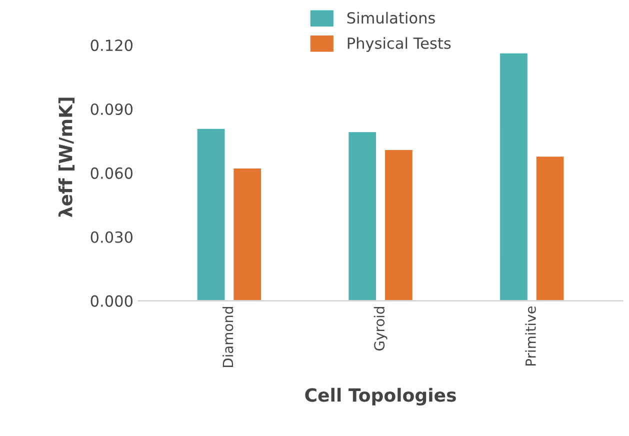 The height and width of the screenshot is (436, 629). What do you see at coordinates (111, 173) in the screenshot?
I see `y-tick-label: 0.060` at bounding box center [111, 173].